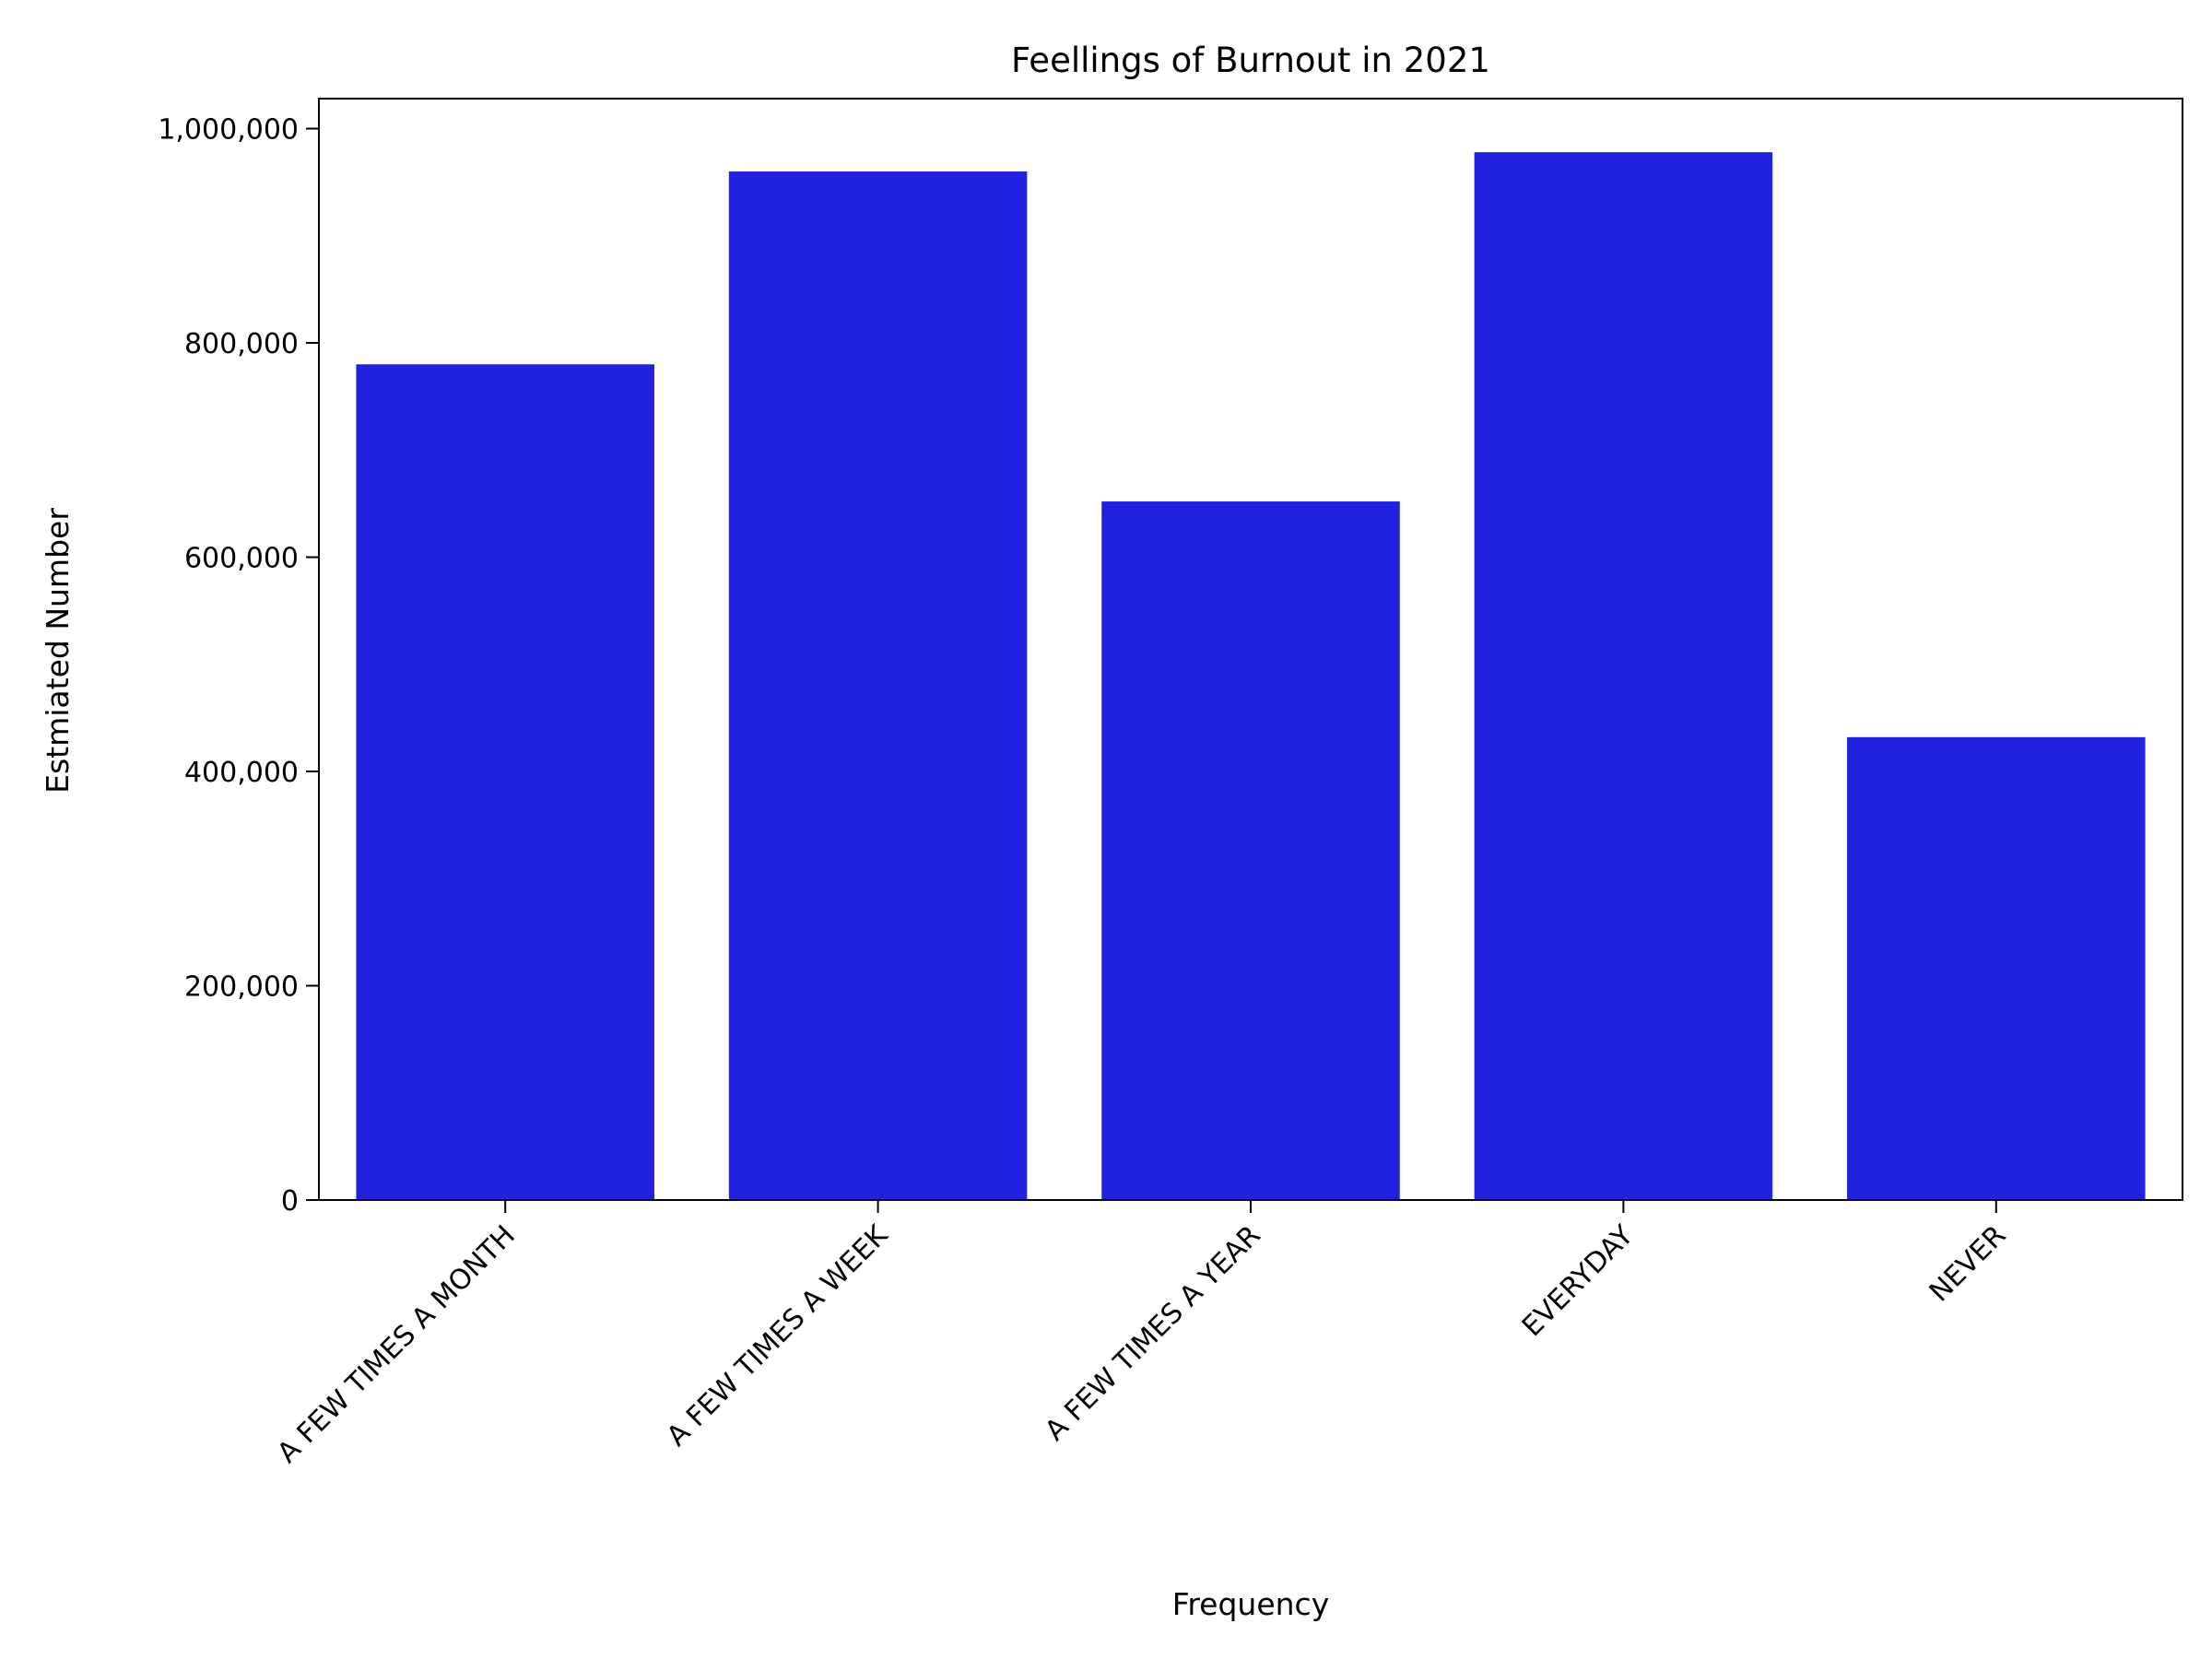  Describe the element at coordinates (1250, 60) in the screenshot. I see `chart-title: Feellings of Burnout in 2021` at that location.